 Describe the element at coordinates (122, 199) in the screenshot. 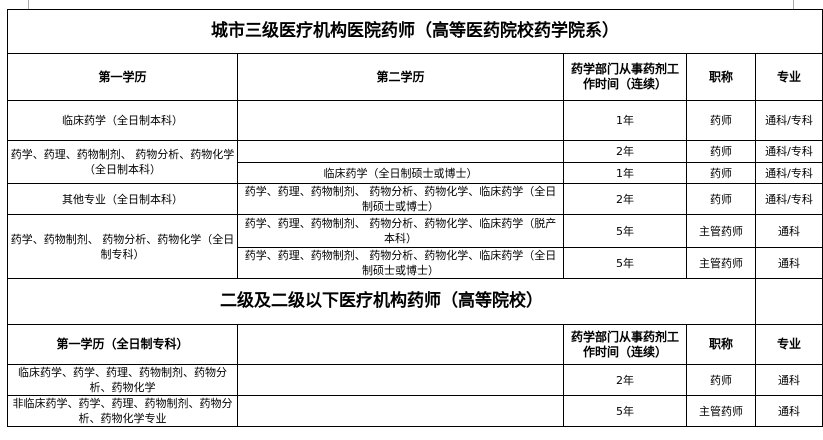

I see `first-degree-cell: 其他专业（全日制本科）` at that location.